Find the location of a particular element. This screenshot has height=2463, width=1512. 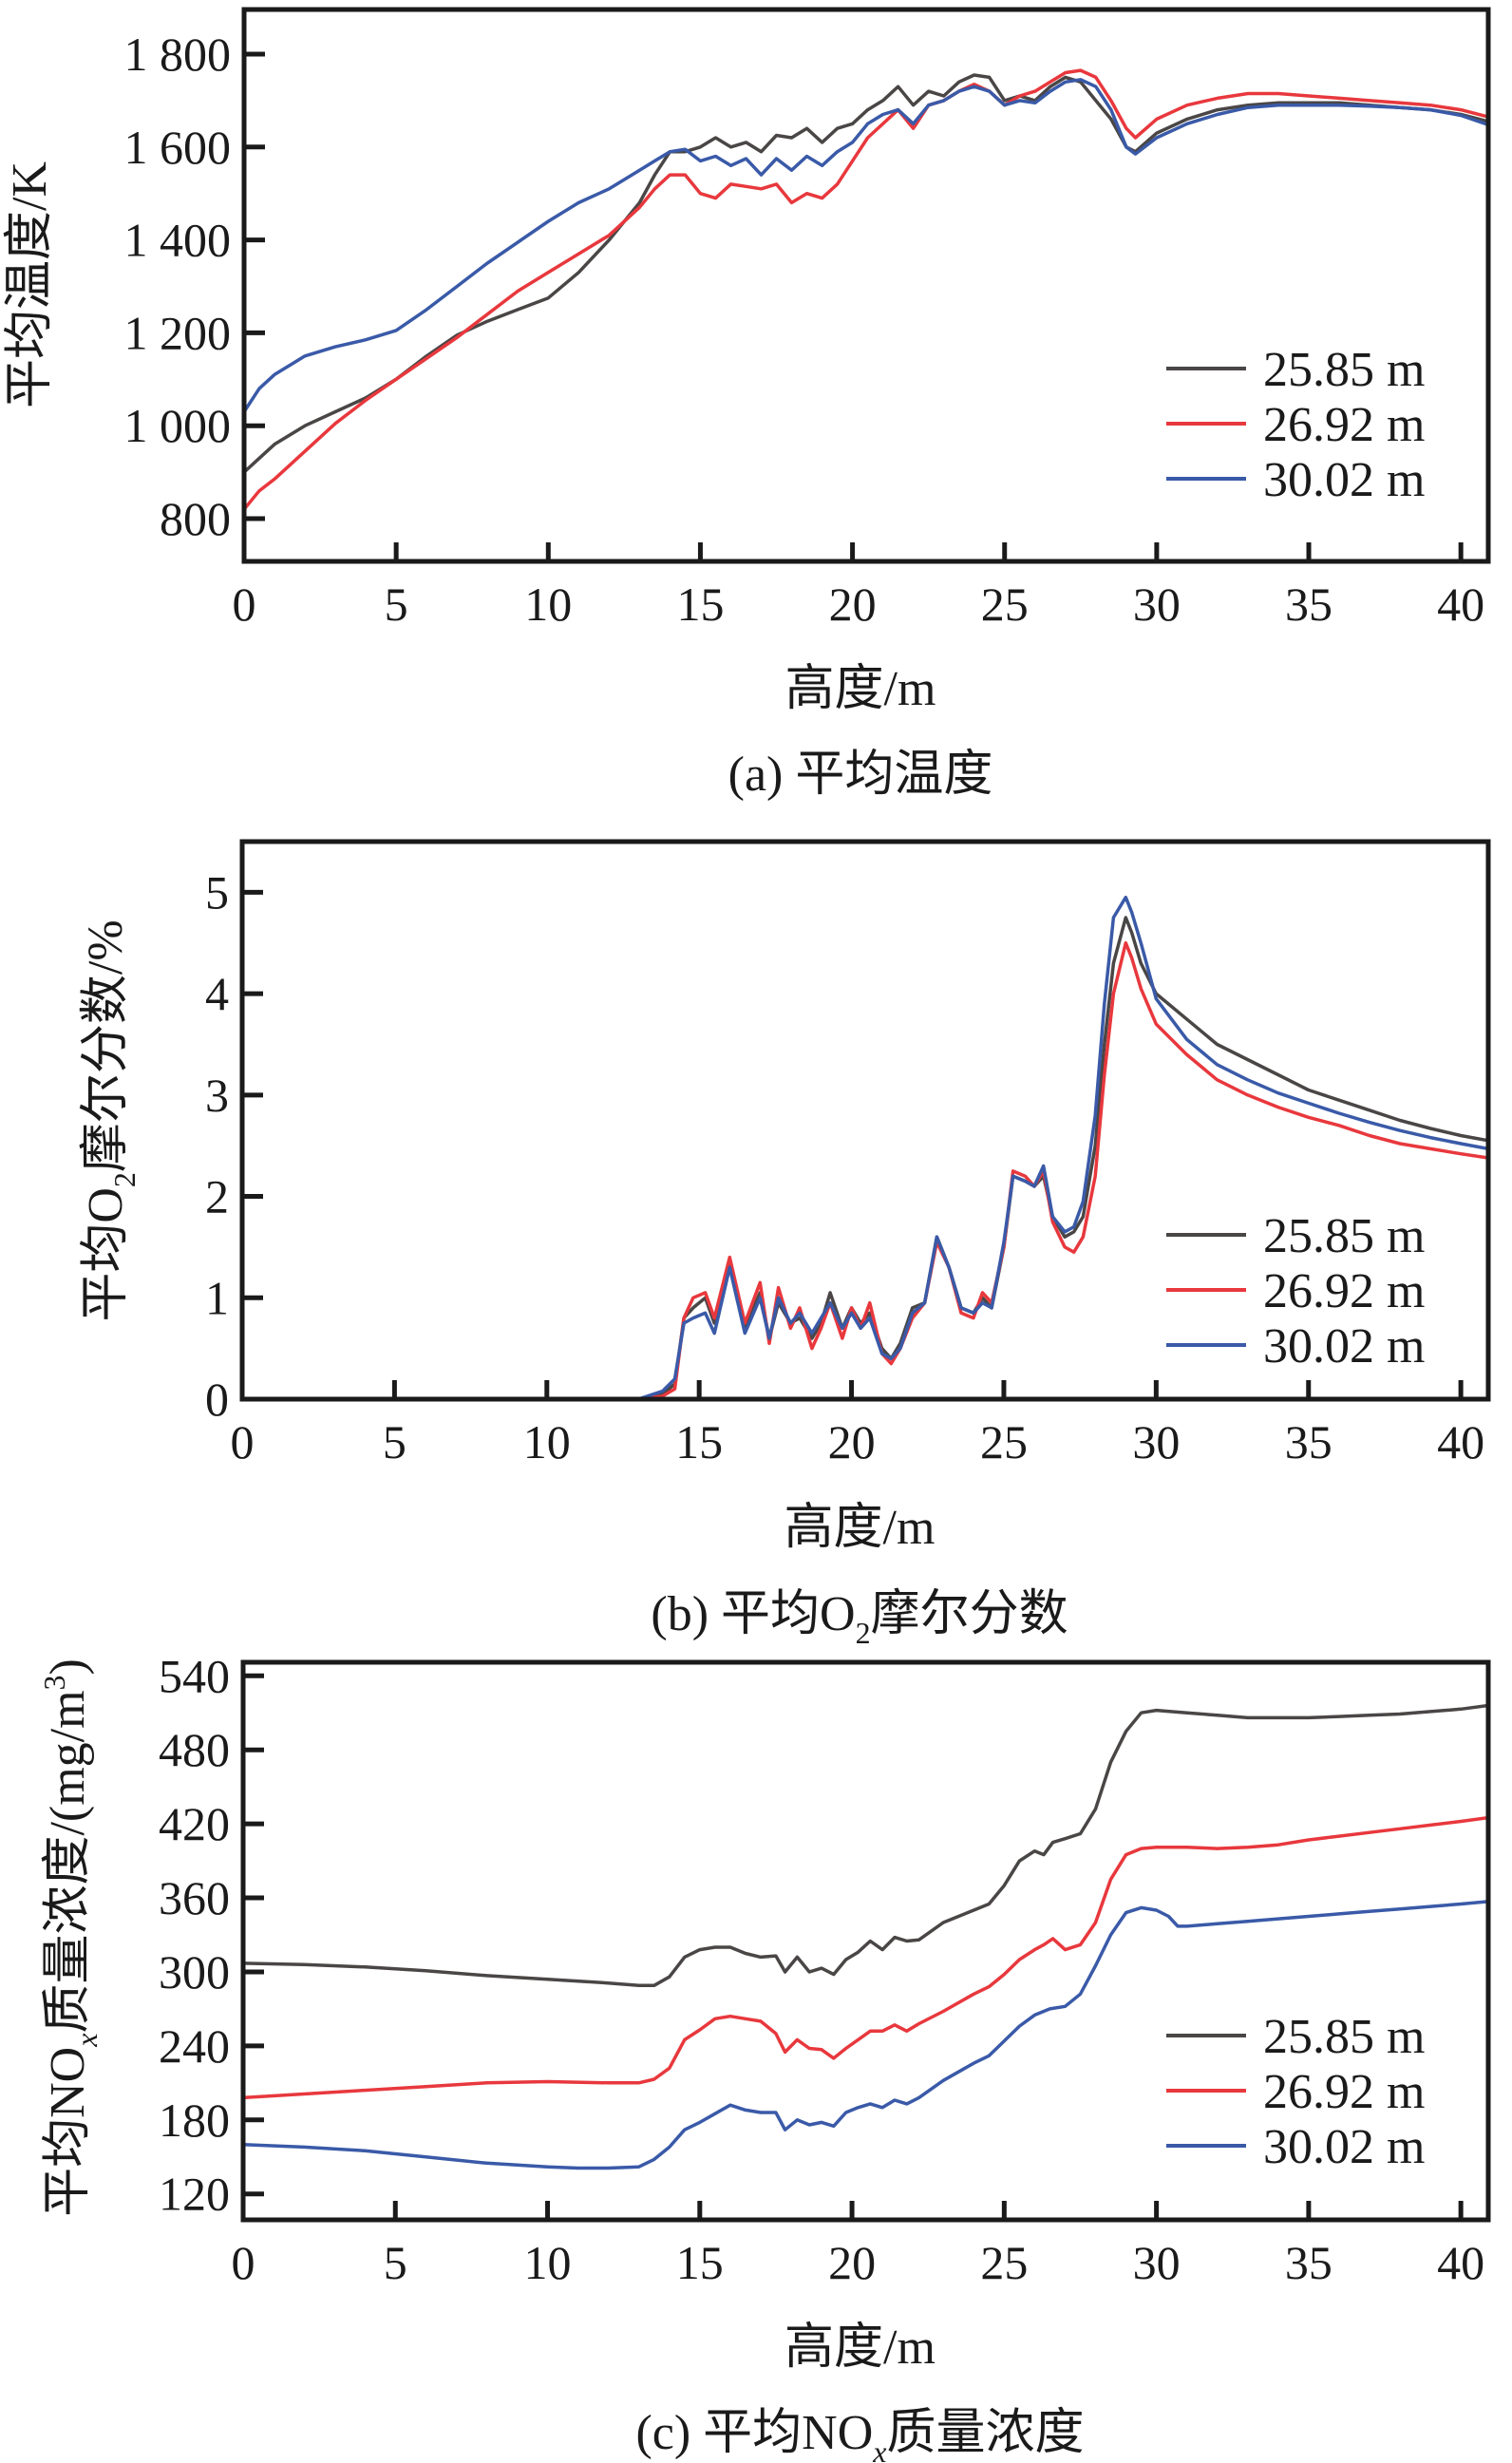

y-tick-label: 480 is located at coordinates (195, 1749).